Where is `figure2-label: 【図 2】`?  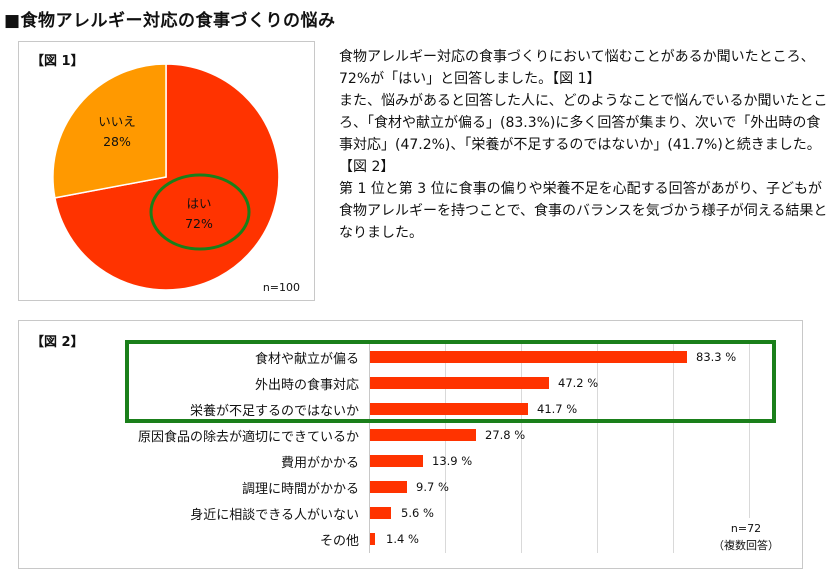 figure2-label: 【図 2】 is located at coordinates (57, 342).